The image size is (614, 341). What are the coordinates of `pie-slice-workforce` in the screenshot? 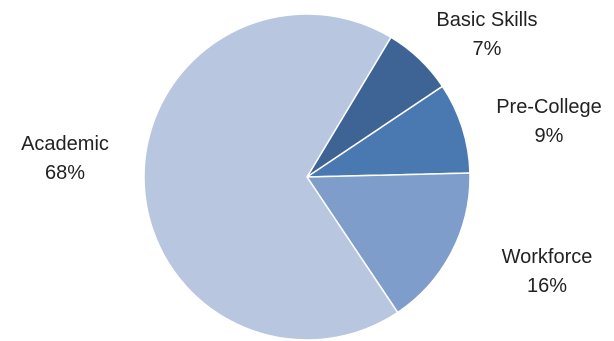 It's located at (388, 243).